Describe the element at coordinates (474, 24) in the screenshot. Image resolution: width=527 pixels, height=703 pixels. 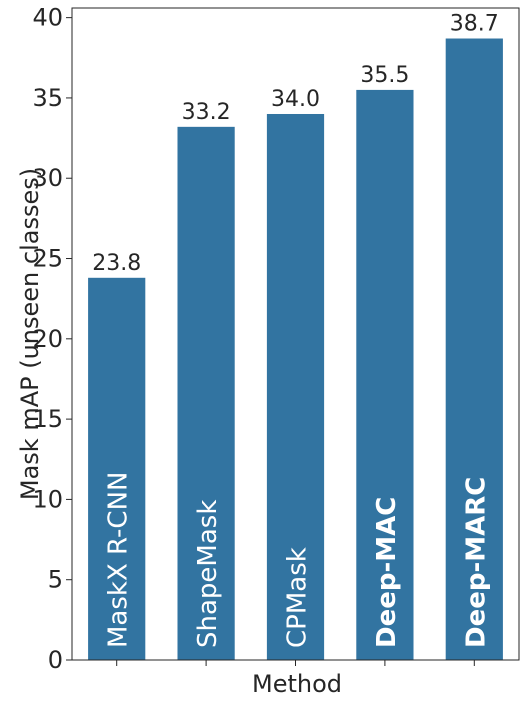
I see `value-label: 38.7` at that location.